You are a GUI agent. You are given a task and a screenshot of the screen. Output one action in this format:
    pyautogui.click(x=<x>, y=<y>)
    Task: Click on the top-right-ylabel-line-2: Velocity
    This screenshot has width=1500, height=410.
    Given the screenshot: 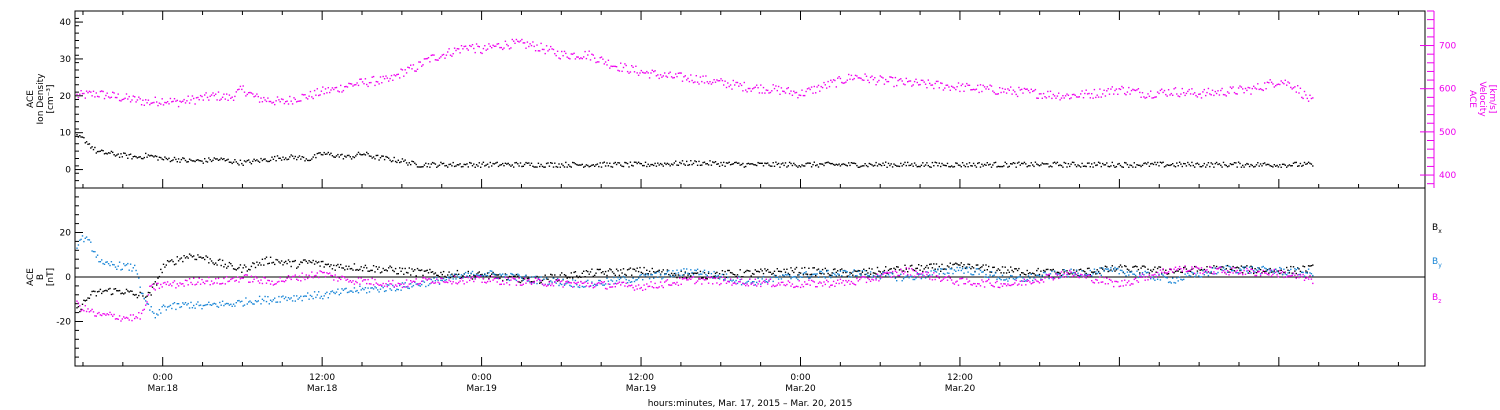 What is the action you would take?
    pyautogui.click(x=1482, y=99)
    